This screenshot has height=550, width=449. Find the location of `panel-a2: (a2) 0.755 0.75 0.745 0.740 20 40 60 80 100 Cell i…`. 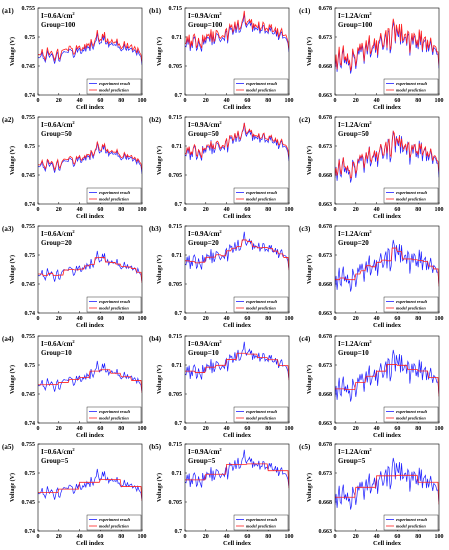

panel-a2: (a2) 0.755 0.75 0.745 0.740 20 40 60 80 100 Cell i… is located at coordinates (74, 167).